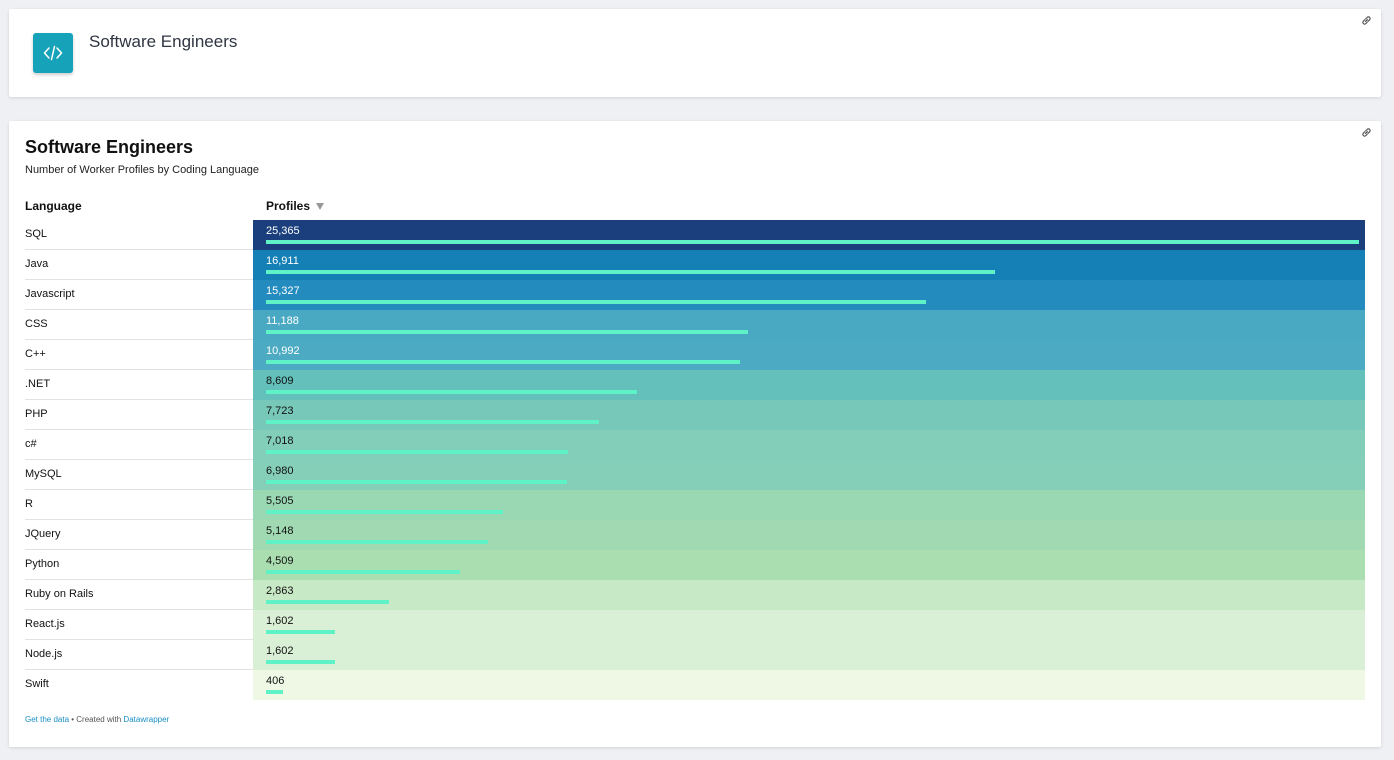 Image resolution: width=1394 pixels, height=760 pixels. I want to click on get-data-link: Get the data, so click(47, 719).